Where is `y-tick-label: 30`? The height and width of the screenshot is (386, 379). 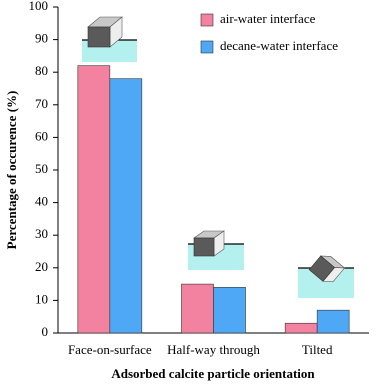
y-tick-label: 30 is located at coordinates (41, 233).